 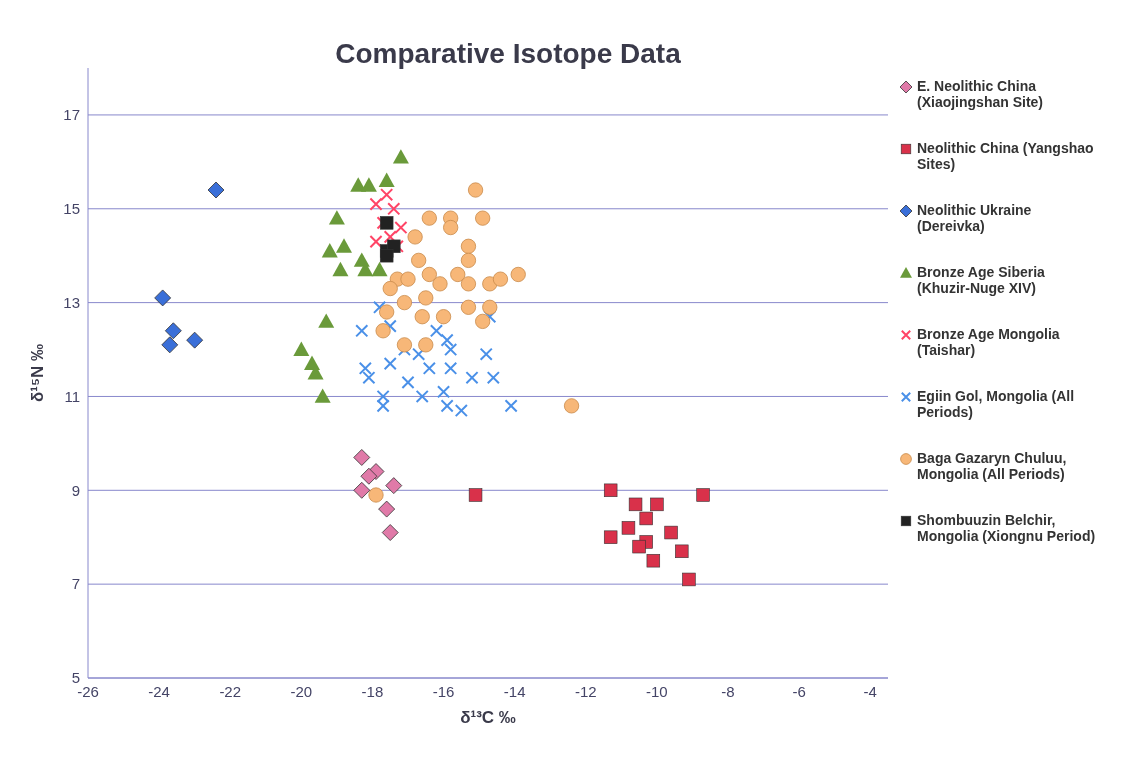 What do you see at coordinates (514, 691) in the screenshot?
I see `x-tick-label: -14` at bounding box center [514, 691].